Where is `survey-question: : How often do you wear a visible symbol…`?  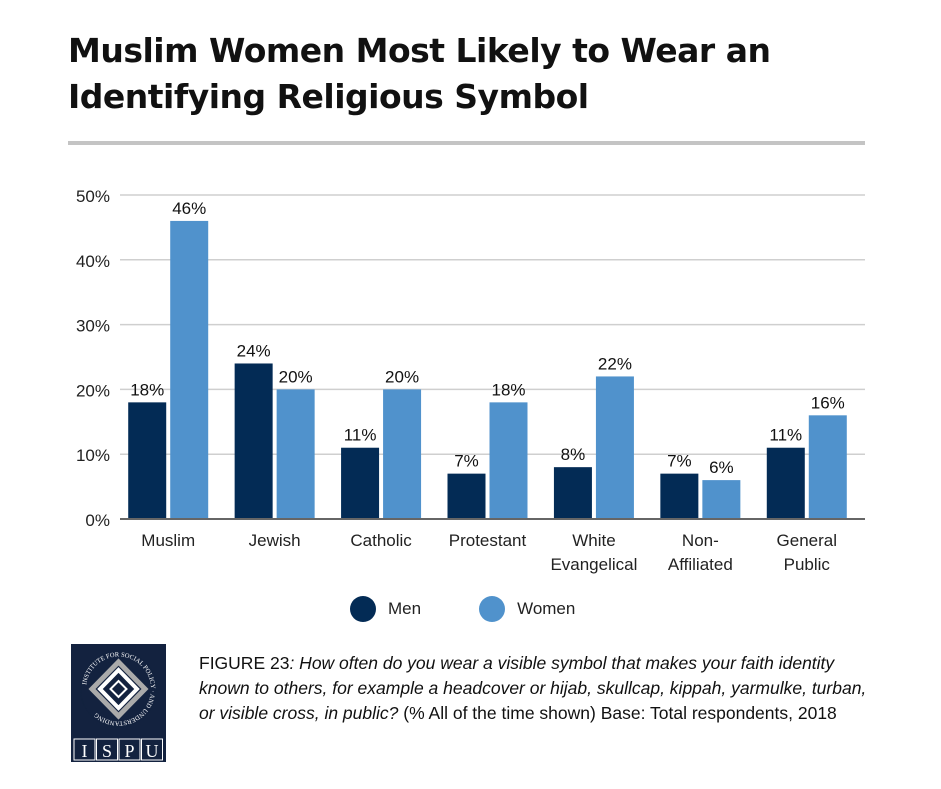 survey-question: : How often do you wear a visible symbol… is located at coordinates (533, 688).